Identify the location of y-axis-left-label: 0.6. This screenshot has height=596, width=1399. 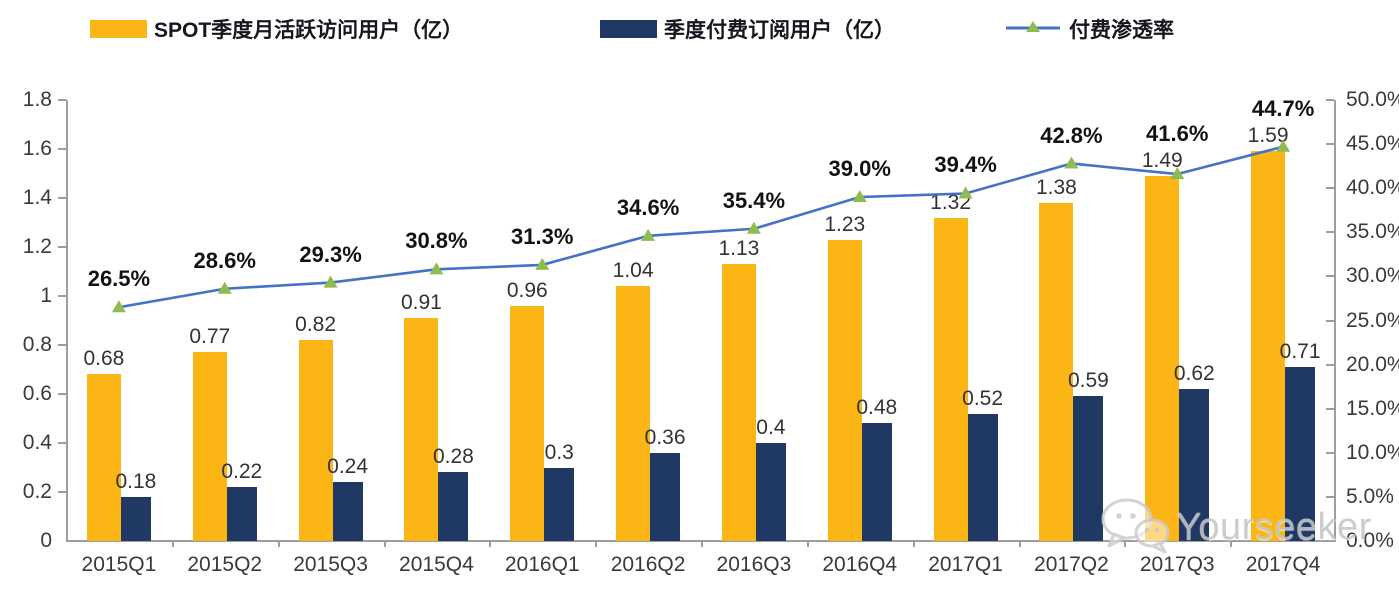
(37, 393).